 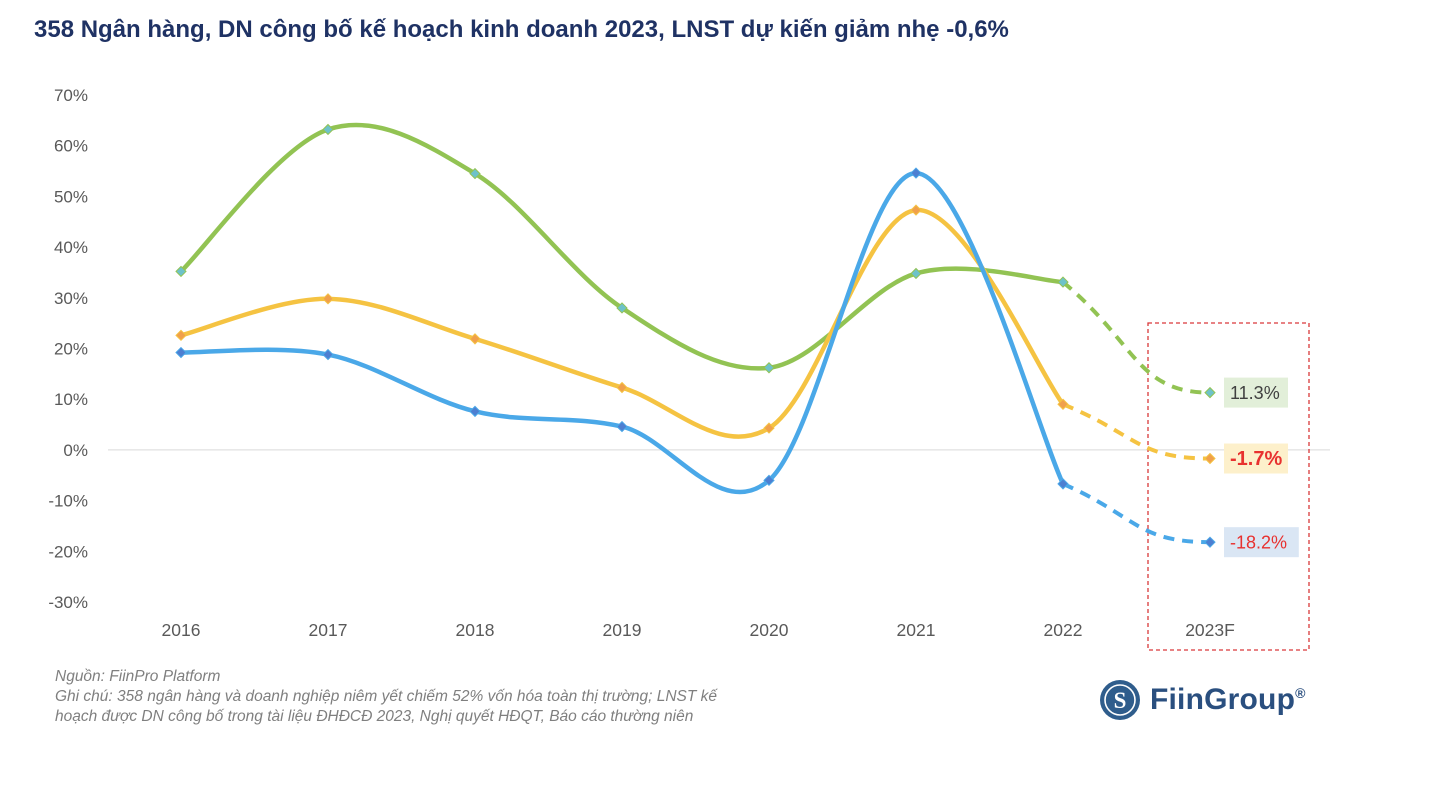 I want to click on x-tick-label: 2017, so click(x=328, y=630).